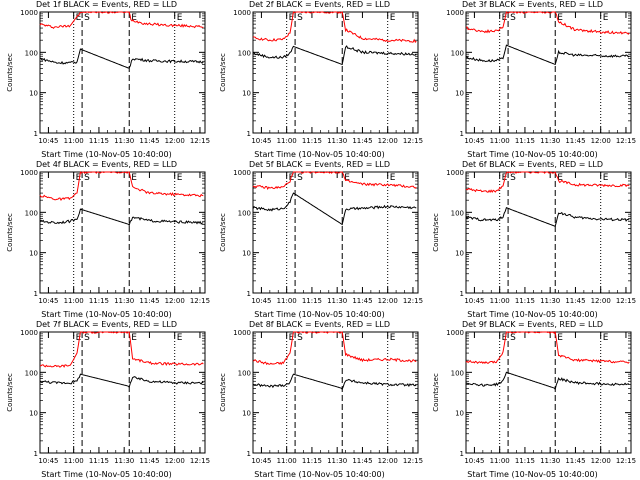 The height and width of the screenshot is (480, 640). What do you see at coordinates (548, 392) in the screenshot?
I see `plot-frame` at bounding box center [548, 392].